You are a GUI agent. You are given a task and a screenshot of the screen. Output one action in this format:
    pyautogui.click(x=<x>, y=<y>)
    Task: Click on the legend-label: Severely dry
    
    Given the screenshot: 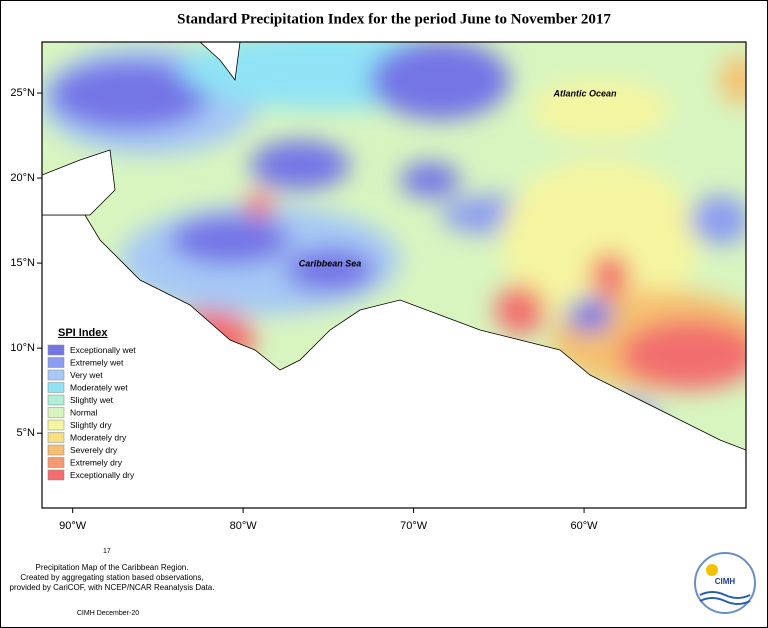 What is the action you would take?
    pyautogui.click(x=94, y=450)
    